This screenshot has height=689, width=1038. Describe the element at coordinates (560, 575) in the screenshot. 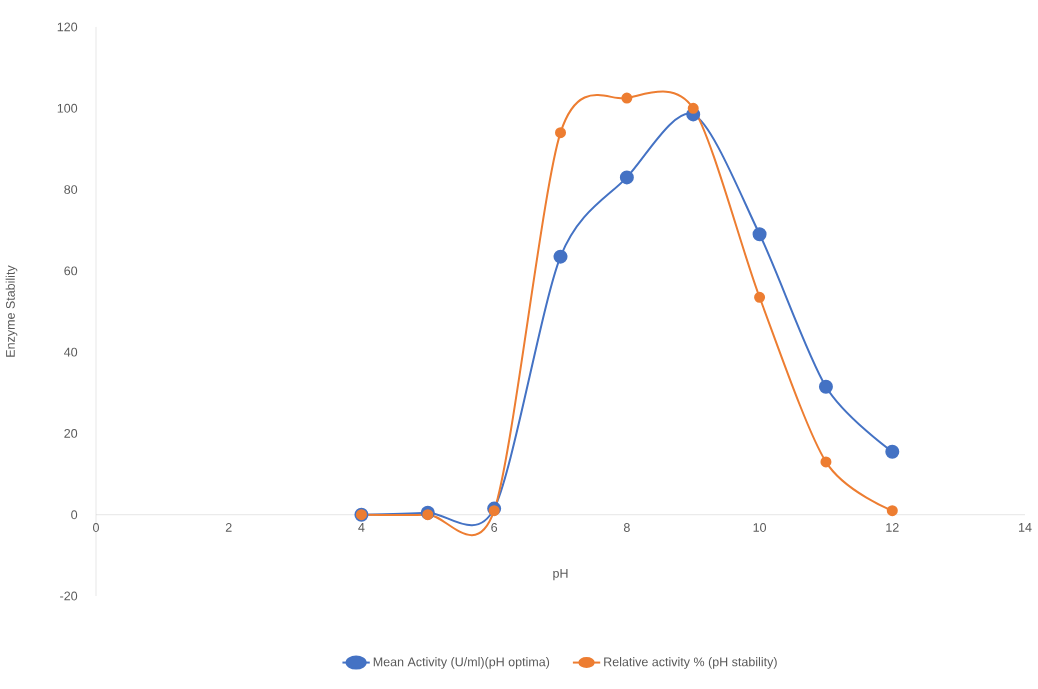

I see `x-axis-title: pH` at that location.